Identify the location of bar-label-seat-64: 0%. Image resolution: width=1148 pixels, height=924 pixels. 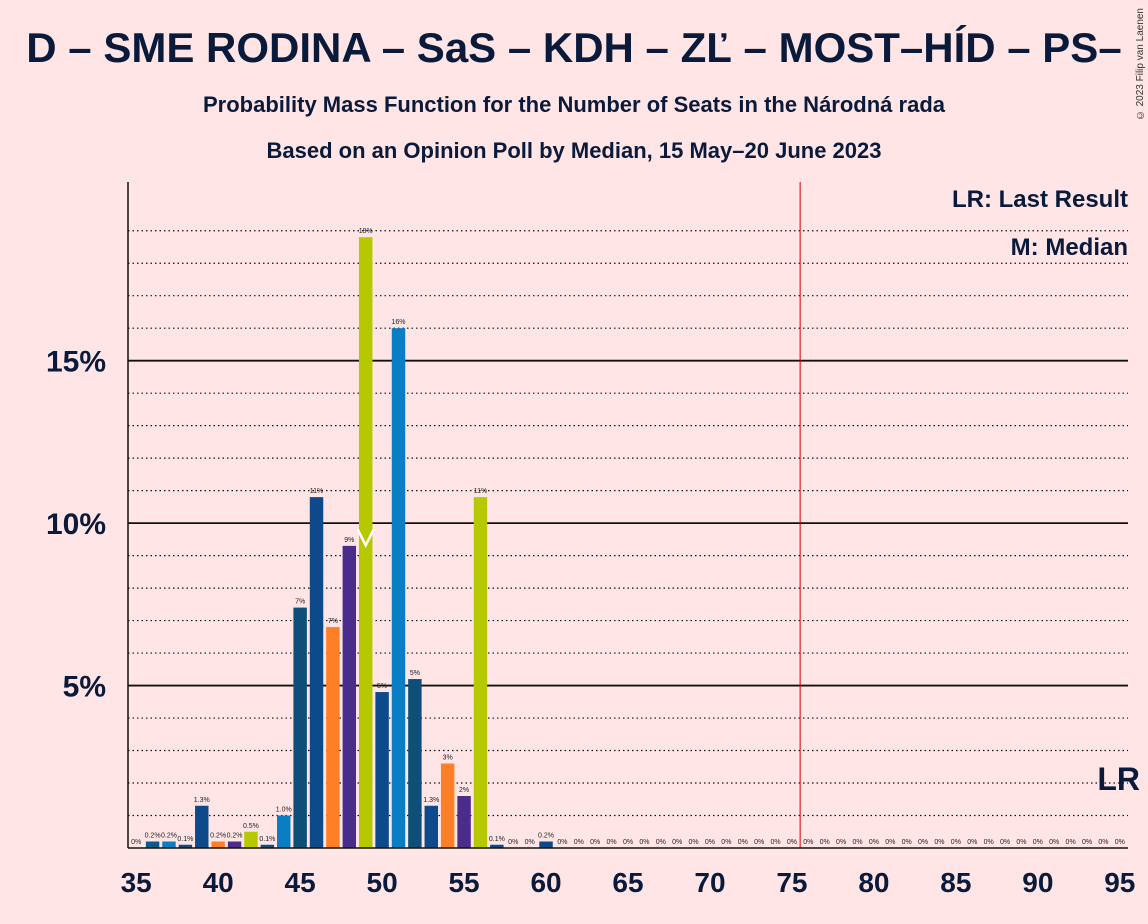
(612, 842).